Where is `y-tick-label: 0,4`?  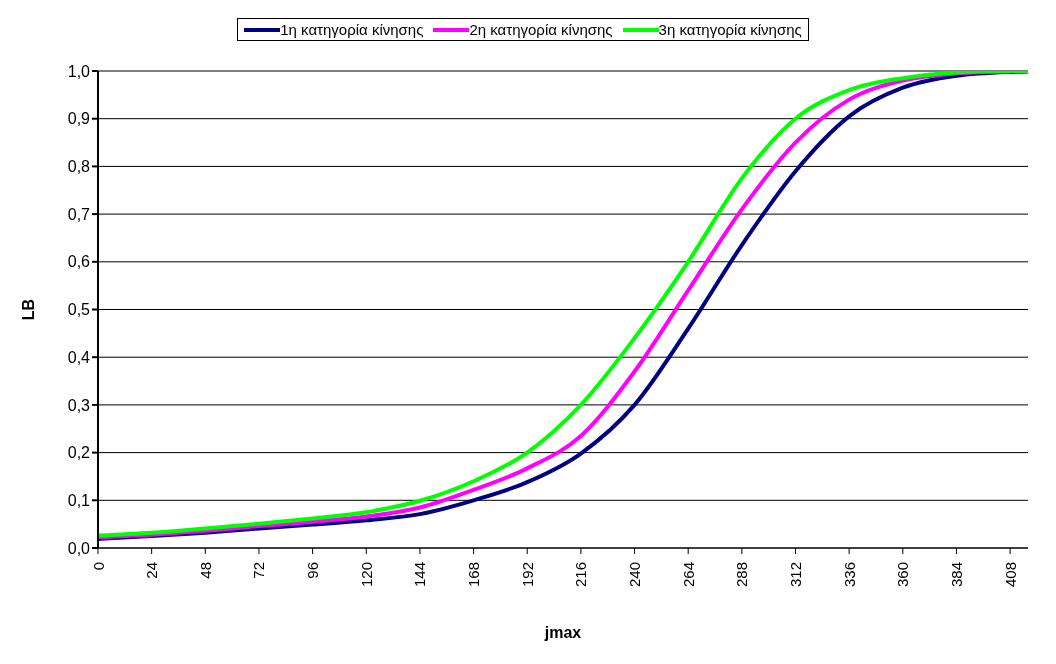
y-tick-label: 0,4 is located at coordinates (79, 357).